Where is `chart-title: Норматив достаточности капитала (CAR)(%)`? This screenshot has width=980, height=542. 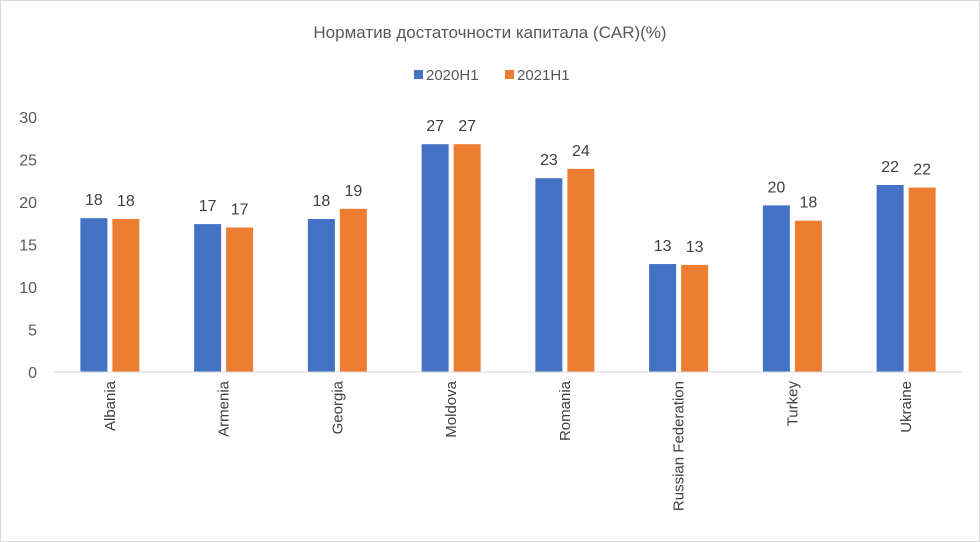 chart-title: Норматив достаточности капитала (CAR)(%) is located at coordinates (489, 32).